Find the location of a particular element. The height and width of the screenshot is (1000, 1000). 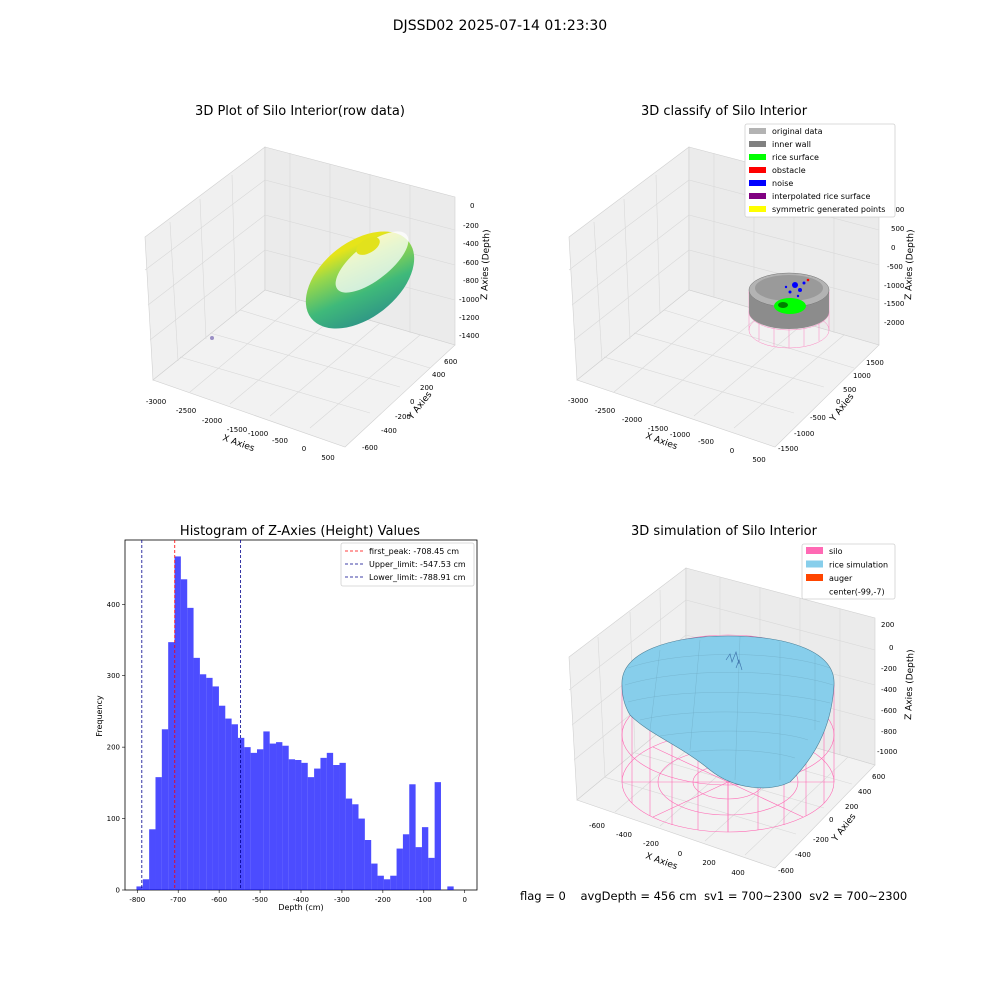

panel4-ytick: 400 is located at coordinates (864, 792).